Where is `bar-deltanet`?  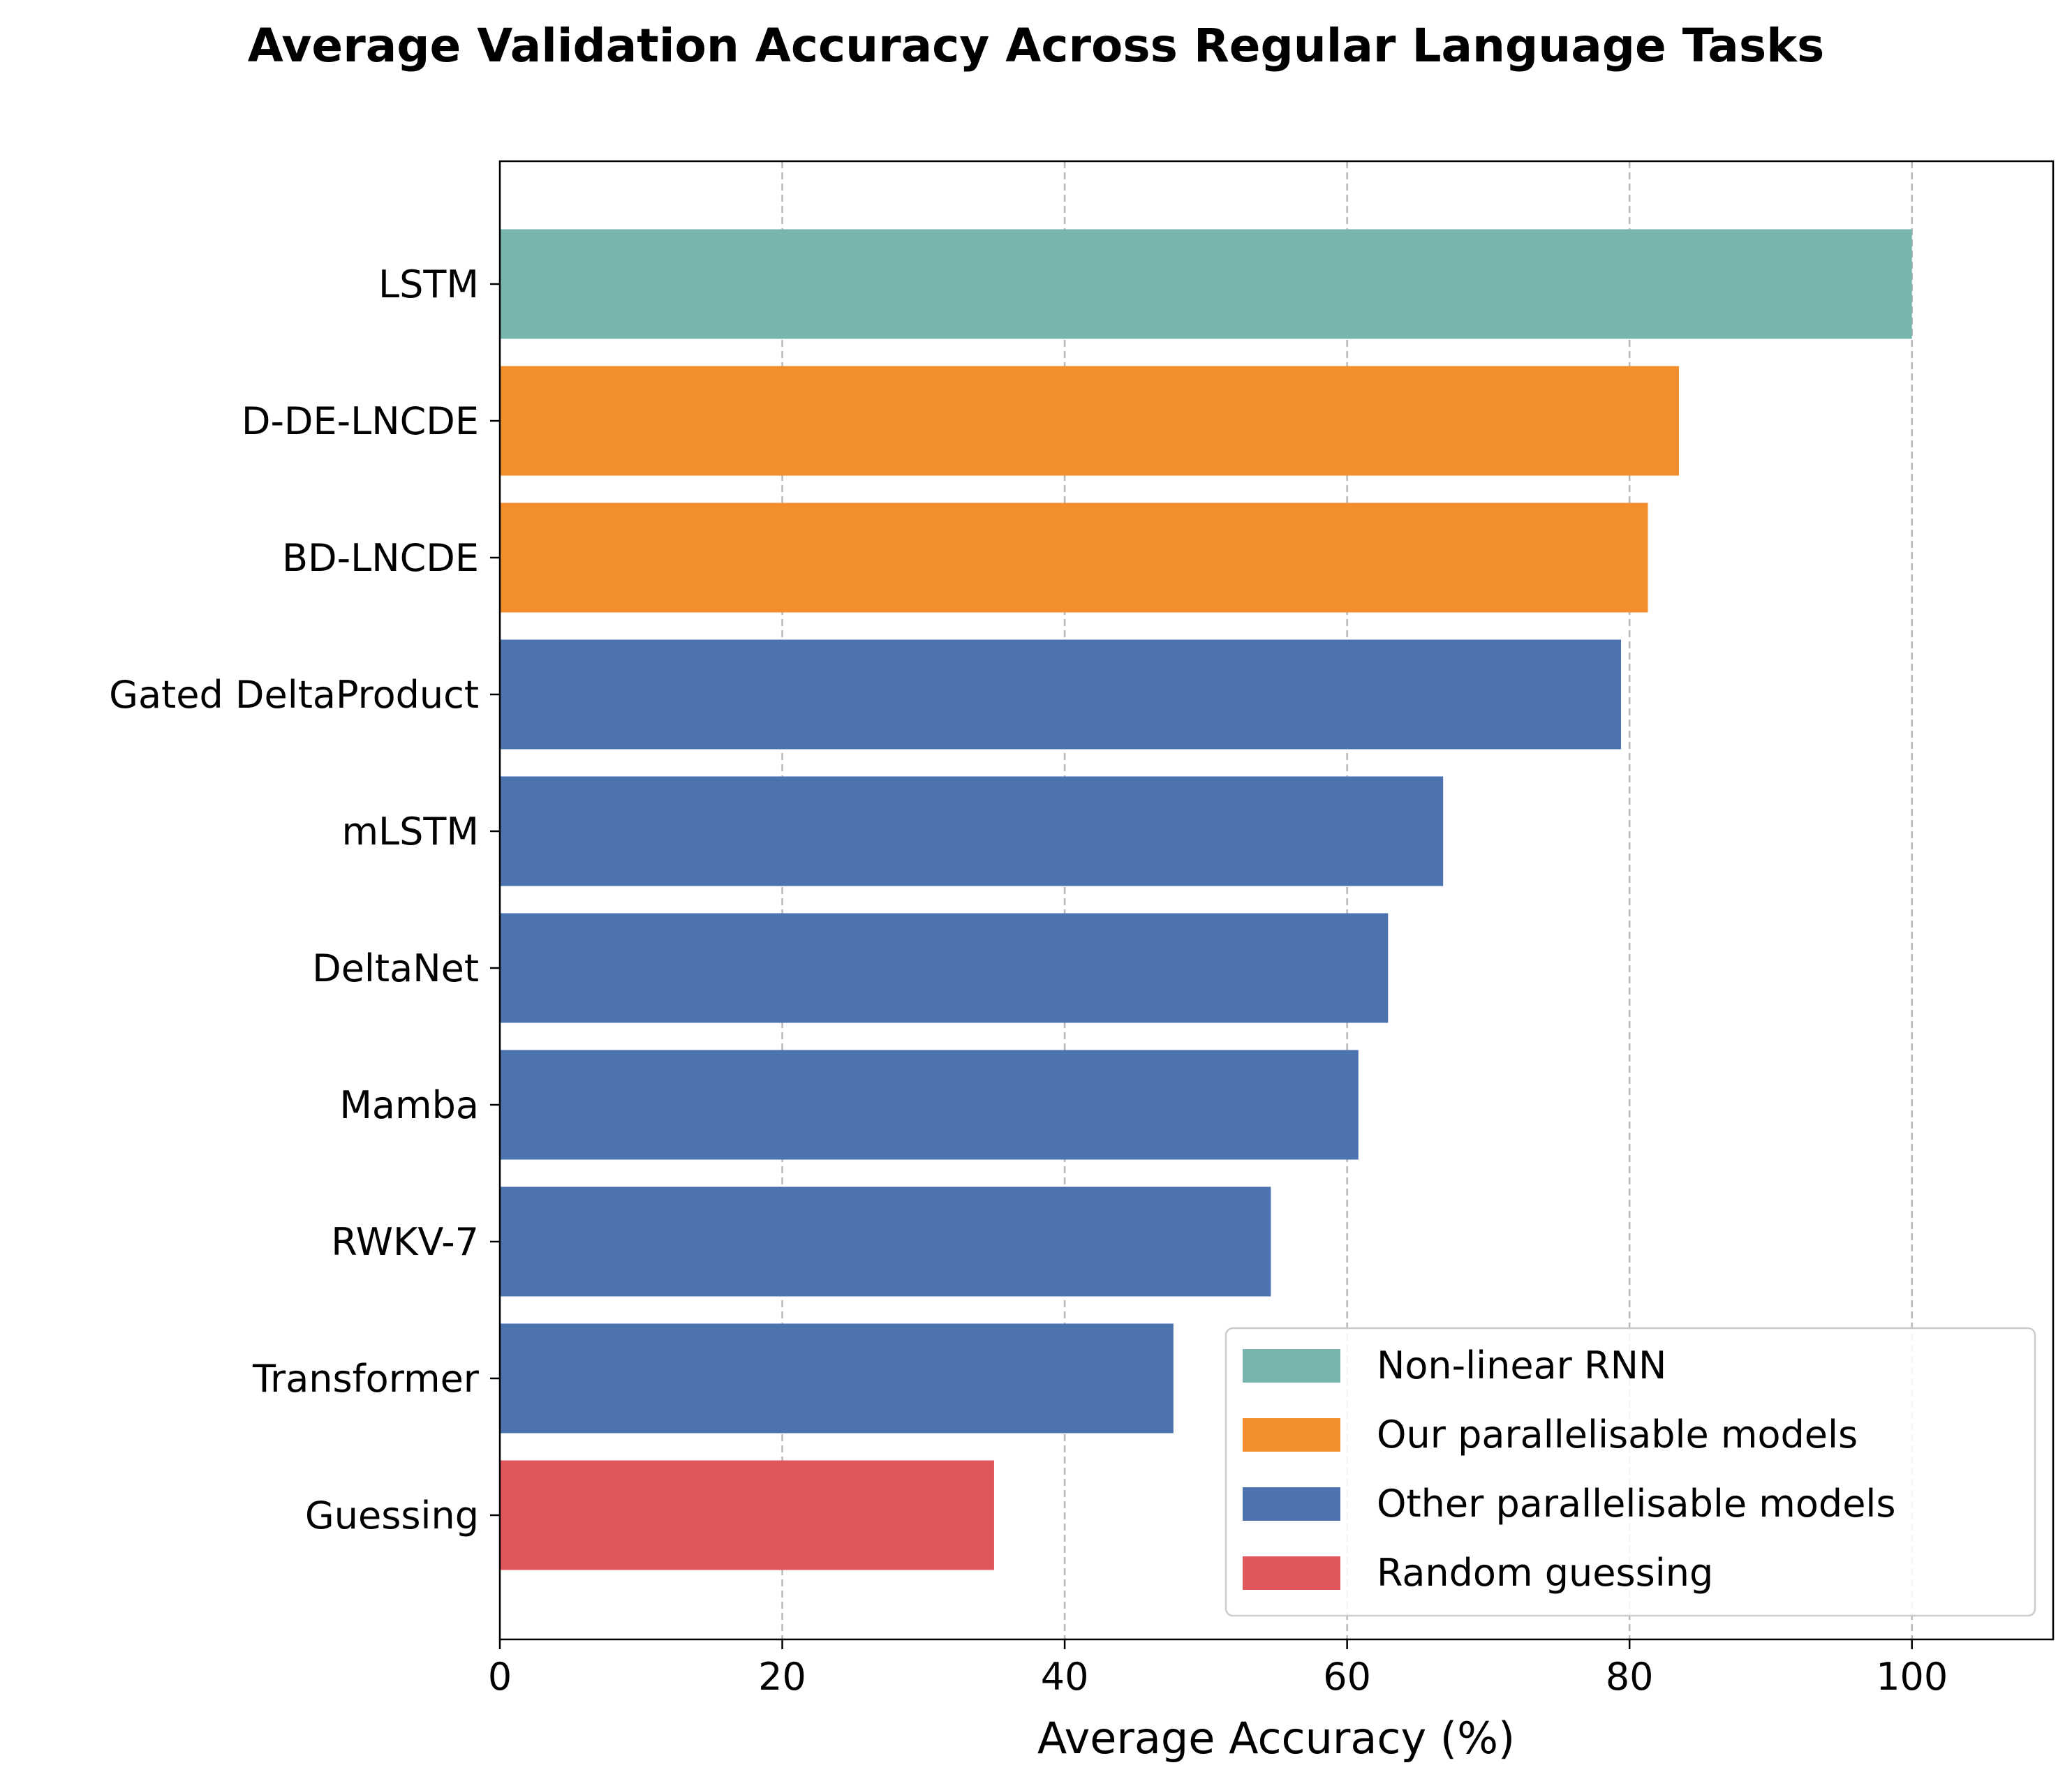 bar-deltanet is located at coordinates (944, 968).